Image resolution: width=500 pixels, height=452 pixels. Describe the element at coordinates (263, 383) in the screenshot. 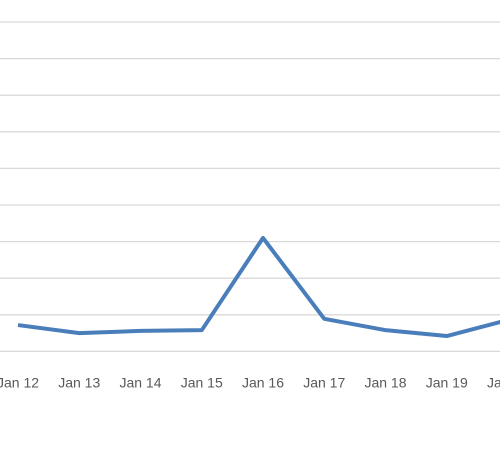

I see `x-tick-label: Jan 16` at that location.